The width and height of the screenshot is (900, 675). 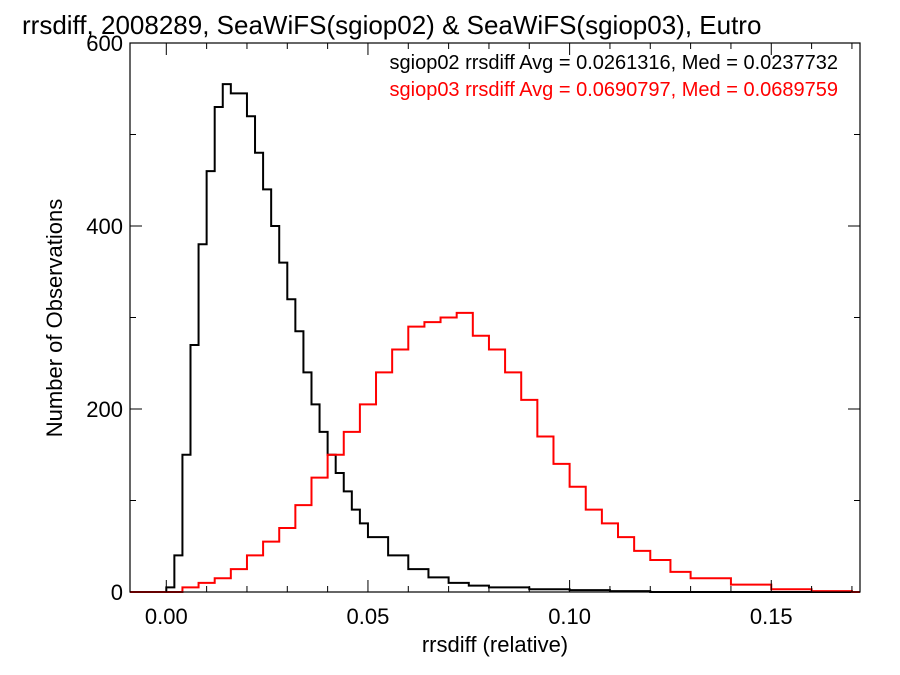 What do you see at coordinates (104, 226) in the screenshot?
I see `y-tick-label: 400` at bounding box center [104, 226].